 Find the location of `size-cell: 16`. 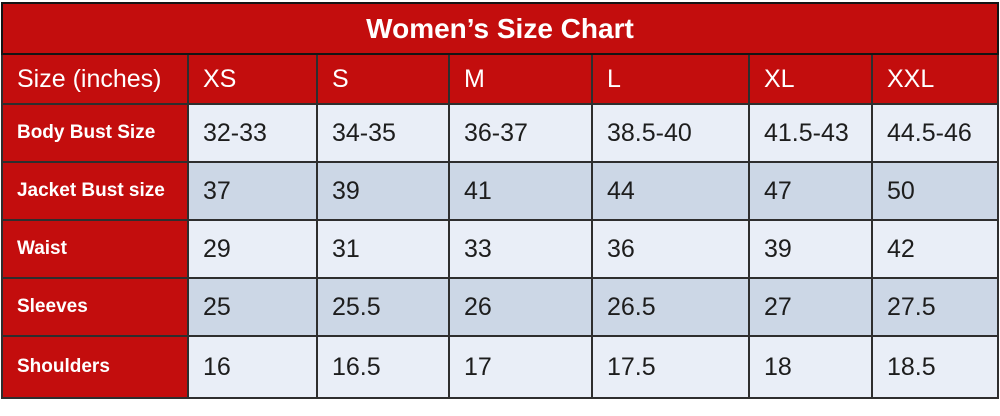

size-cell: 16 is located at coordinates (252, 367).